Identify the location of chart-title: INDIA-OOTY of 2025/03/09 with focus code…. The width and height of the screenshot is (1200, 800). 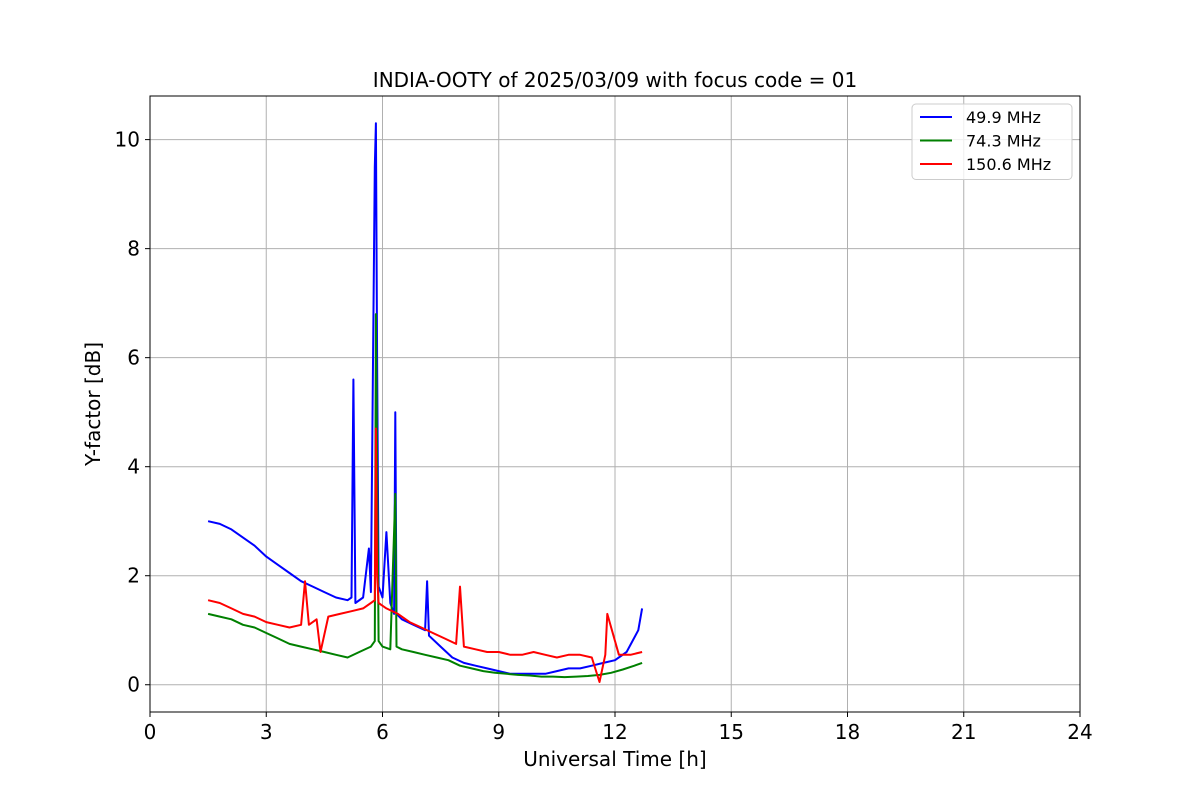
(615, 80).